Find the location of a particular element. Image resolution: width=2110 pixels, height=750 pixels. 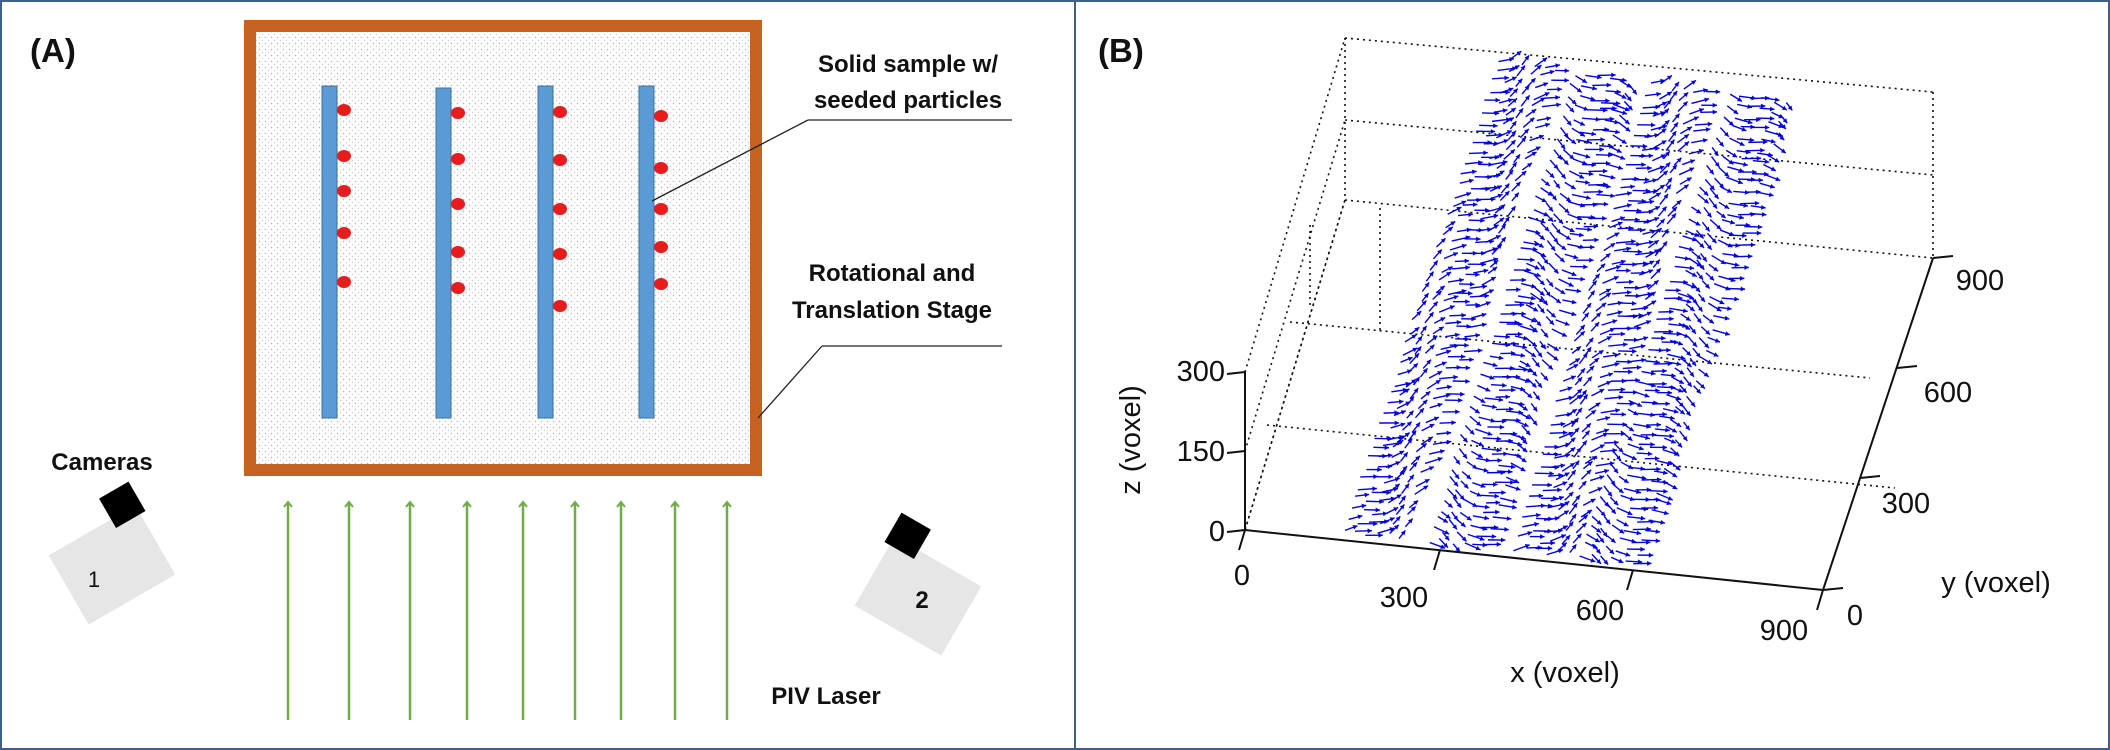

z-tick-300: 300 is located at coordinates (1201, 372).